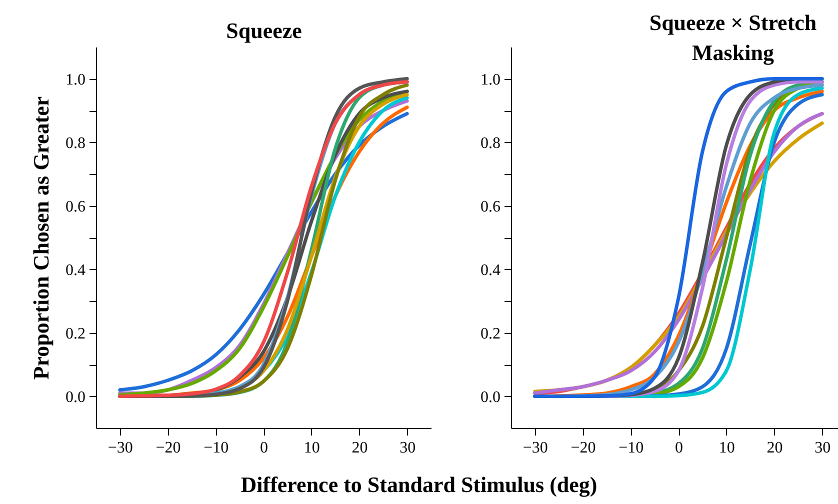  I want to click on y-axis-title: Proportion Chosen as Greater, so click(41, 238).